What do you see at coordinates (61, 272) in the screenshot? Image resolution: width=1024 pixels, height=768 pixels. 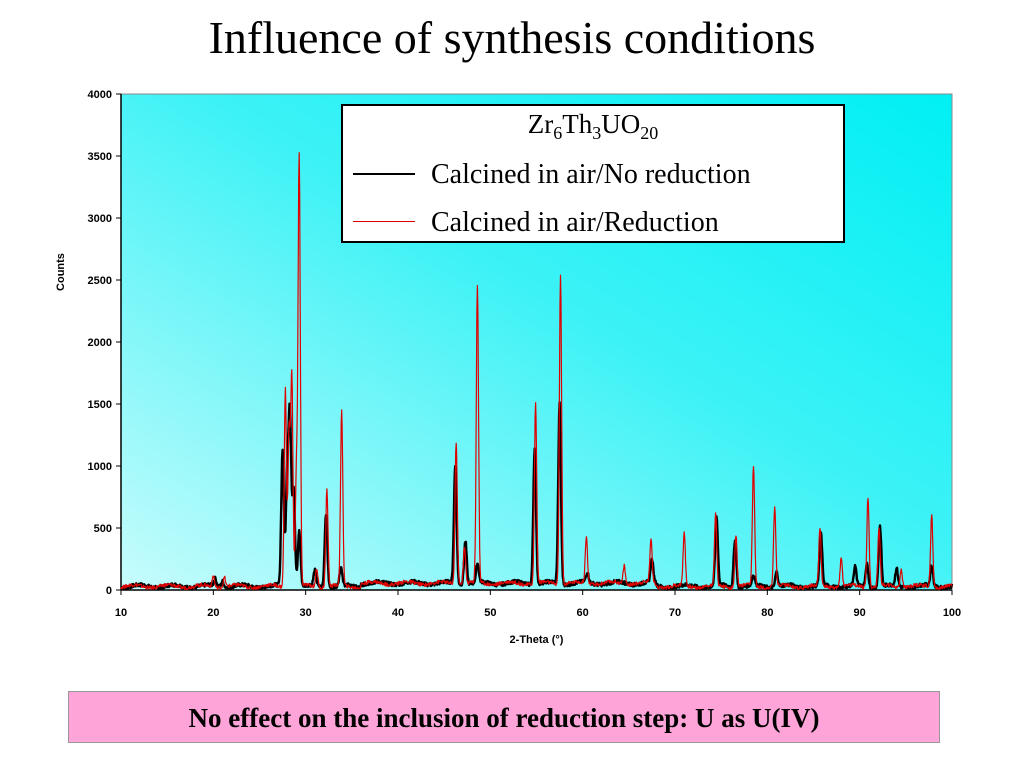 I see `y-axis-label: Counts` at bounding box center [61, 272].